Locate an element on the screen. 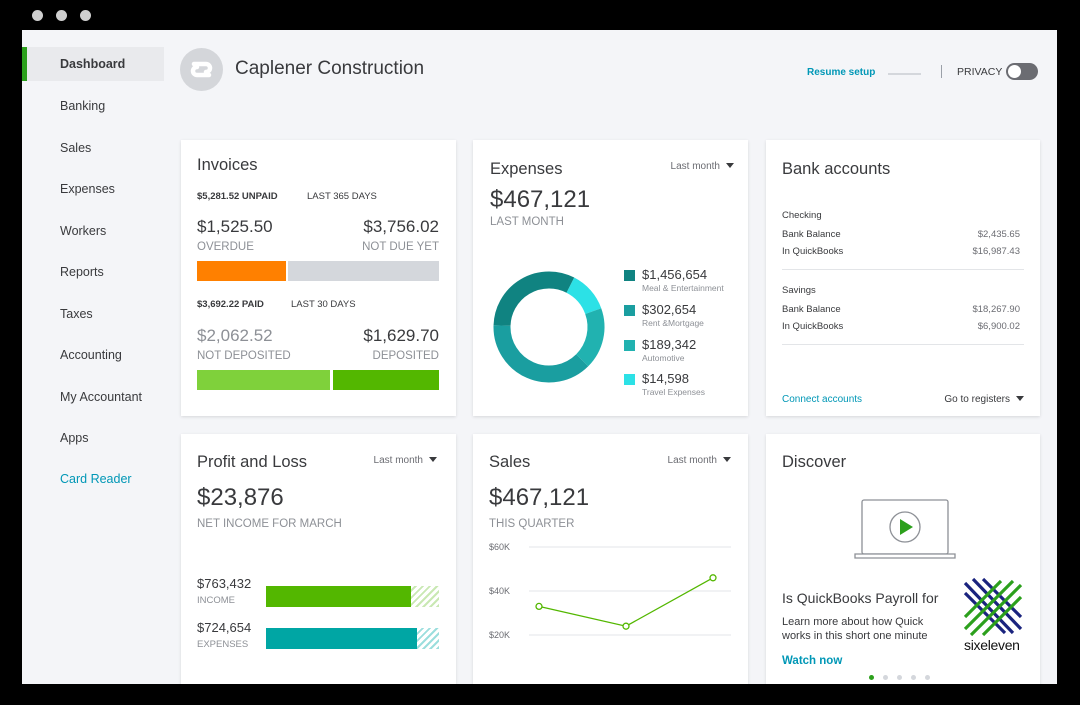 The height and width of the screenshot is (705, 1080). not-due-label: NOT DUE YET is located at coordinates (400, 247).